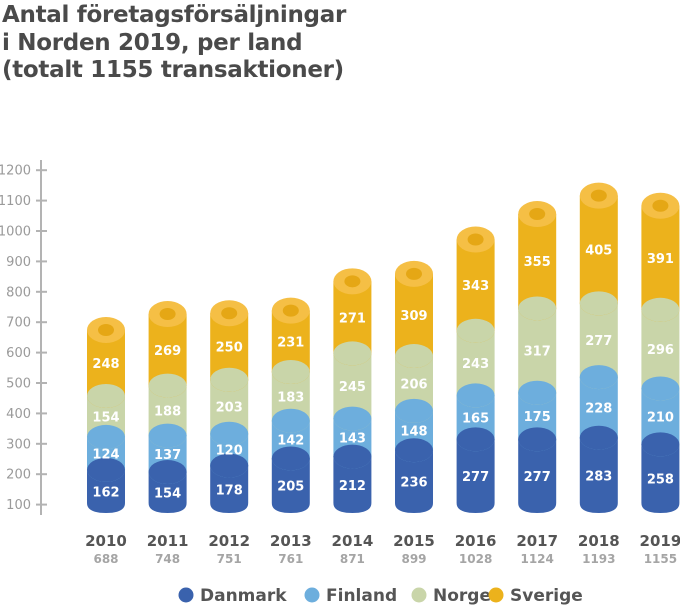 The width and height of the screenshot is (680, 610). What do you see at coordinates (105, 559) in the screenshot?
I see `total-label: 688` at bounding box center [105, 559].